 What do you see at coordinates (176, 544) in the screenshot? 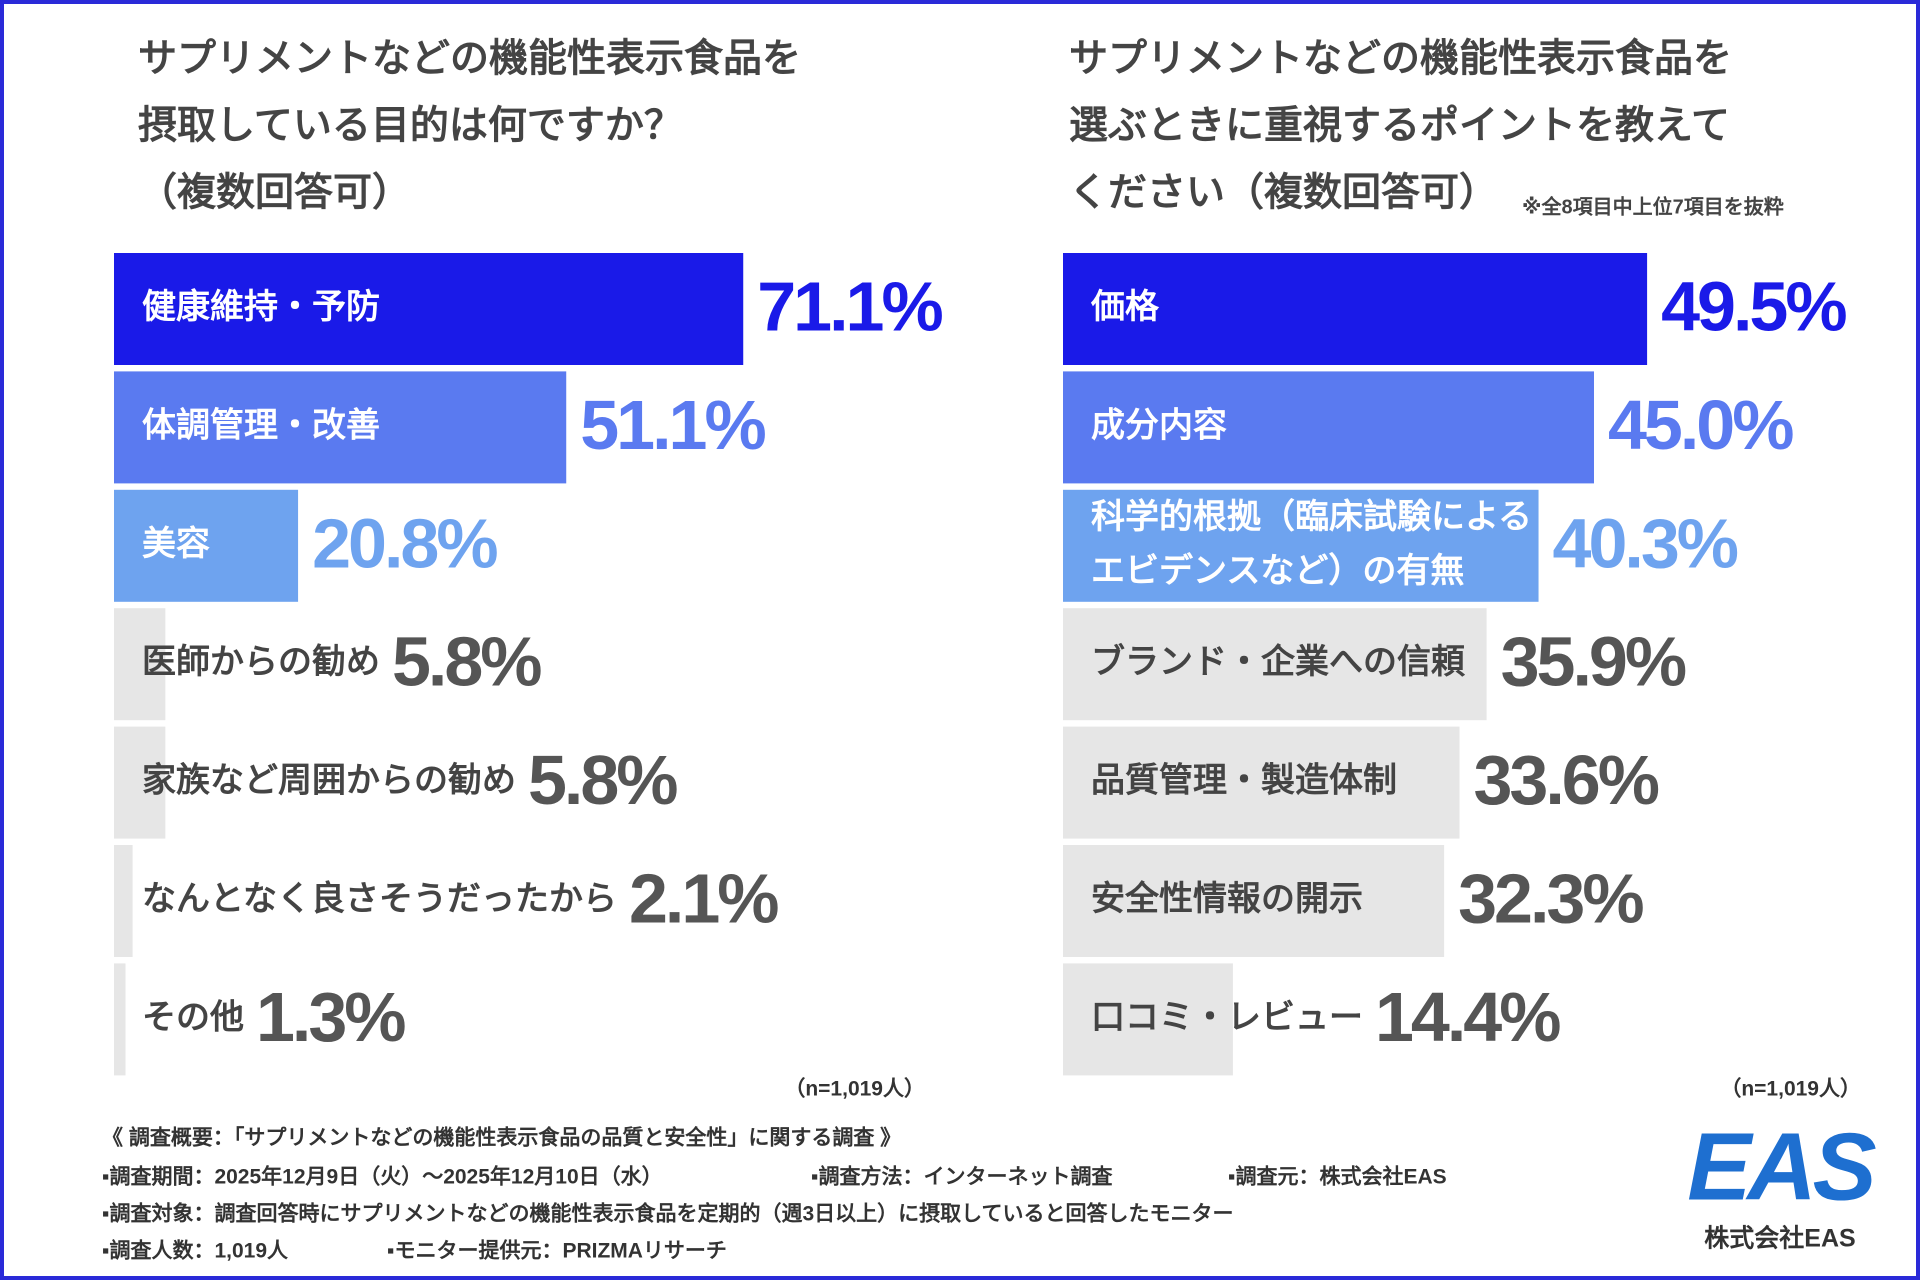
I see `category-label: 美容` at bounding box center [176, 544].